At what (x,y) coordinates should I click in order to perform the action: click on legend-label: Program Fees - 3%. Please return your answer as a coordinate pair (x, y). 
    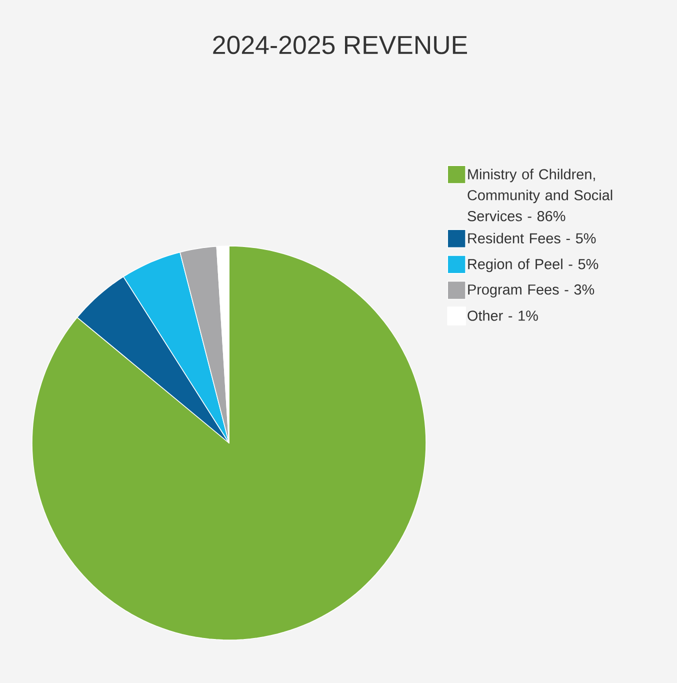
    Looking at the image, I should click on (531, 291).